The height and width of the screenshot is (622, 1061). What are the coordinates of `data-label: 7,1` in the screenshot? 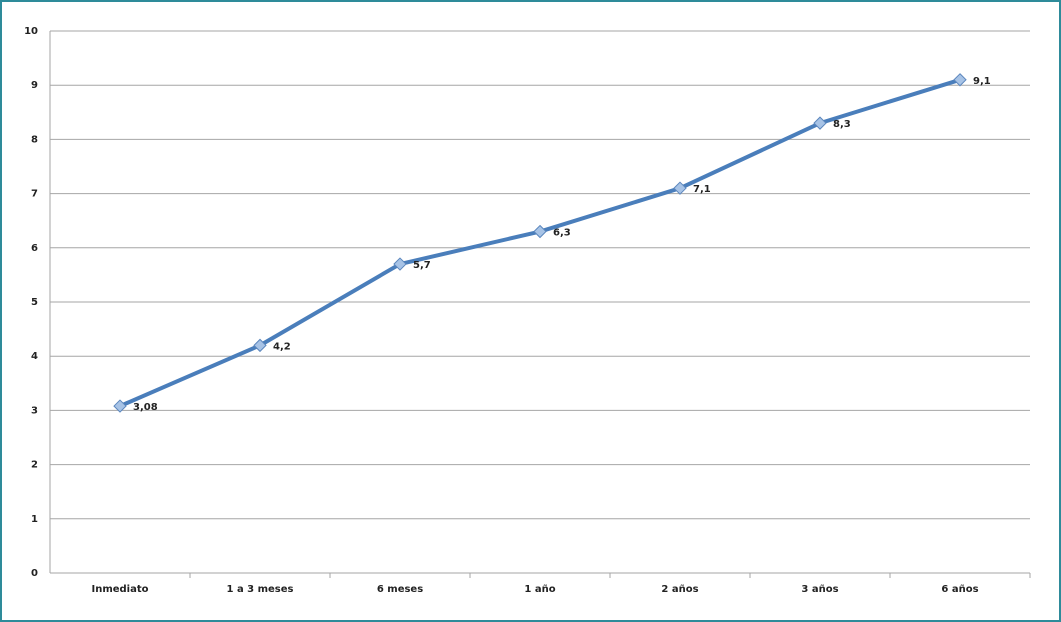 It's located at (702, 189).